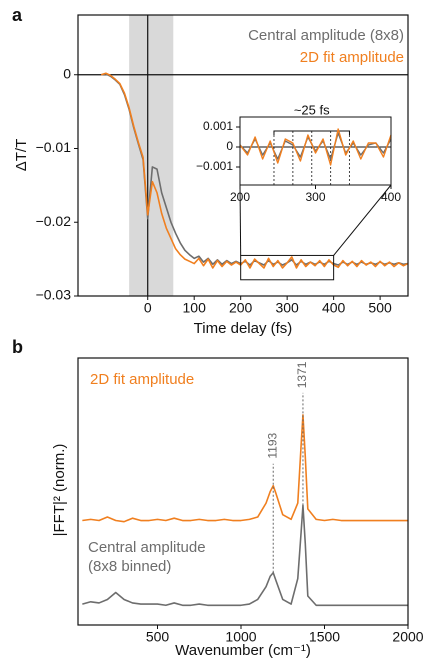 This screenshot has height=661, width=430. What do you see at coordinates (240, 637) in the screenshot?
I see `x-tick-label: 1000` at bounding box center [240, 637].